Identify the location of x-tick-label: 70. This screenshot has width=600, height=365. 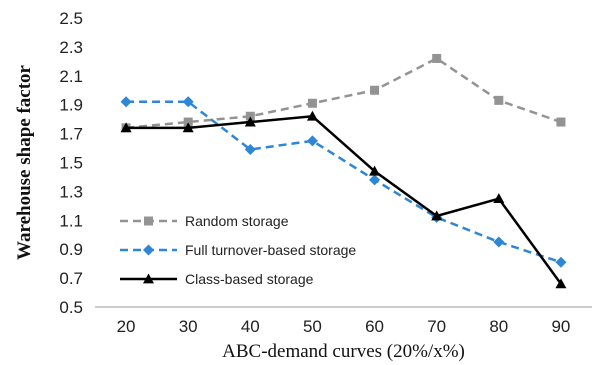
(436, 326).